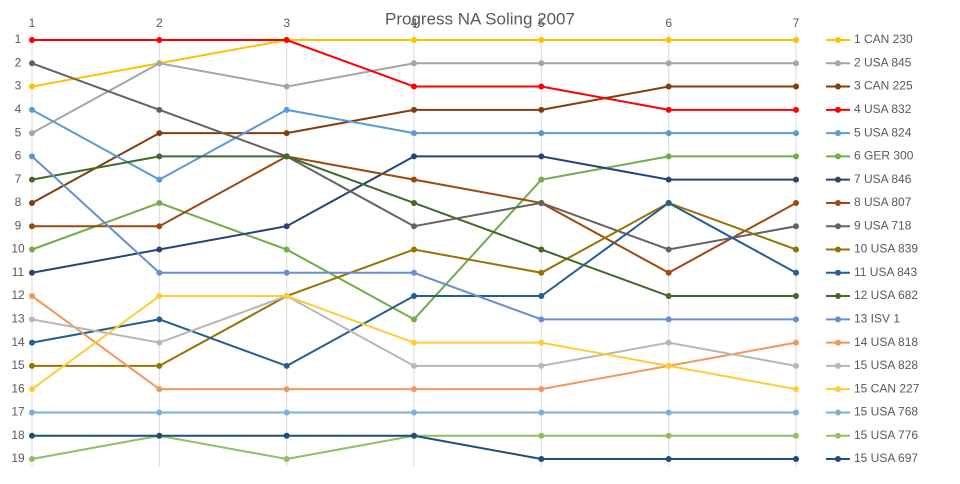 This screenshot has height=484, width=960. What do you see at coordinates (886, 458) in the screenshot?
I see `legend-label: 15 USA 697` at bounding box center [886, 458].